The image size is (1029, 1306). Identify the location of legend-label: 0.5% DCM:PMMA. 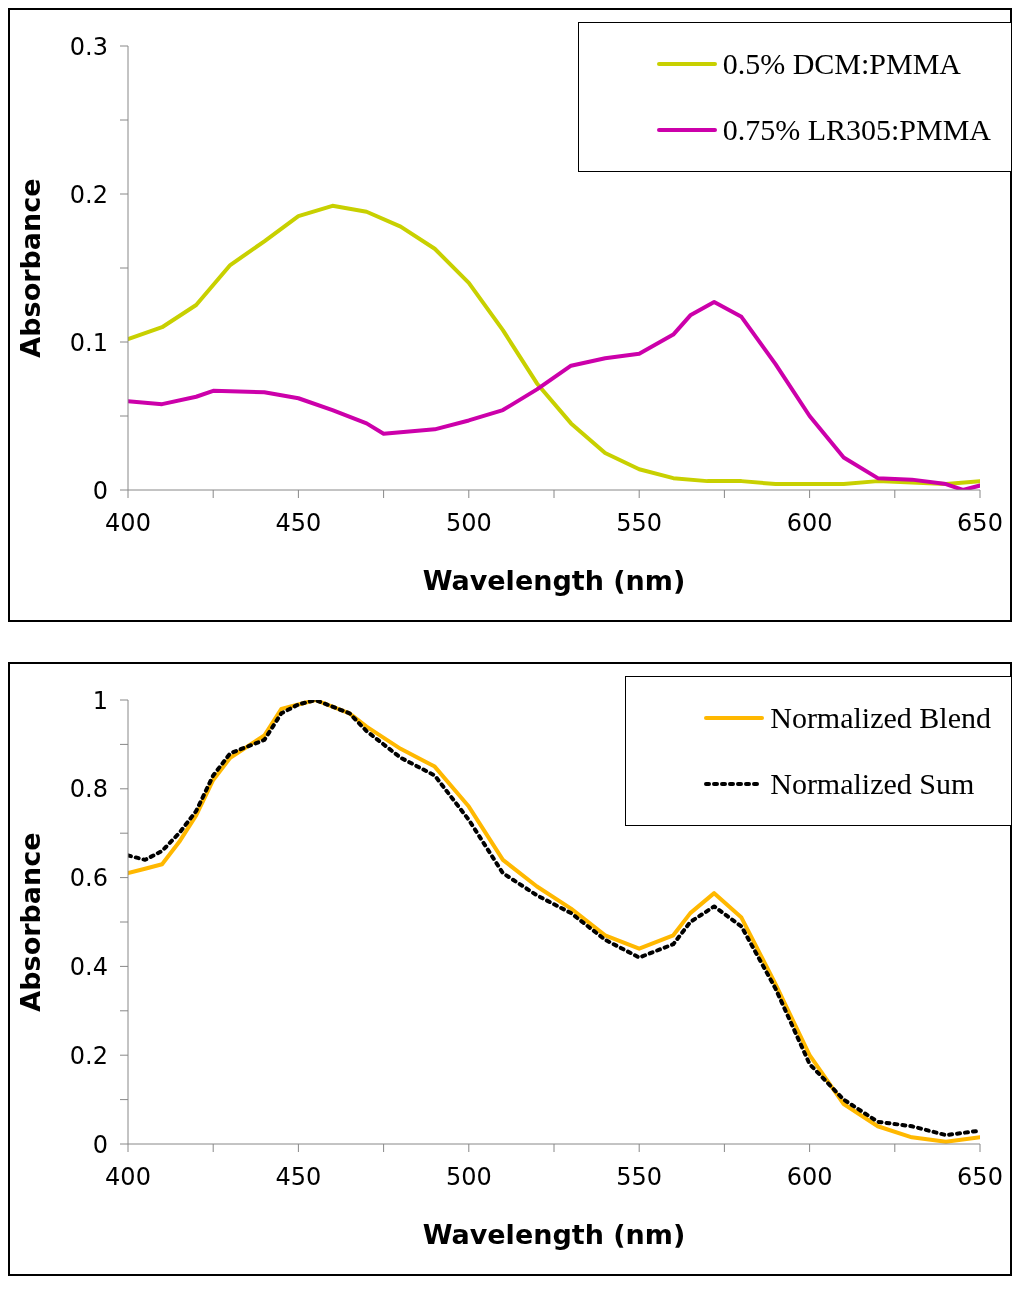
(842, 64).